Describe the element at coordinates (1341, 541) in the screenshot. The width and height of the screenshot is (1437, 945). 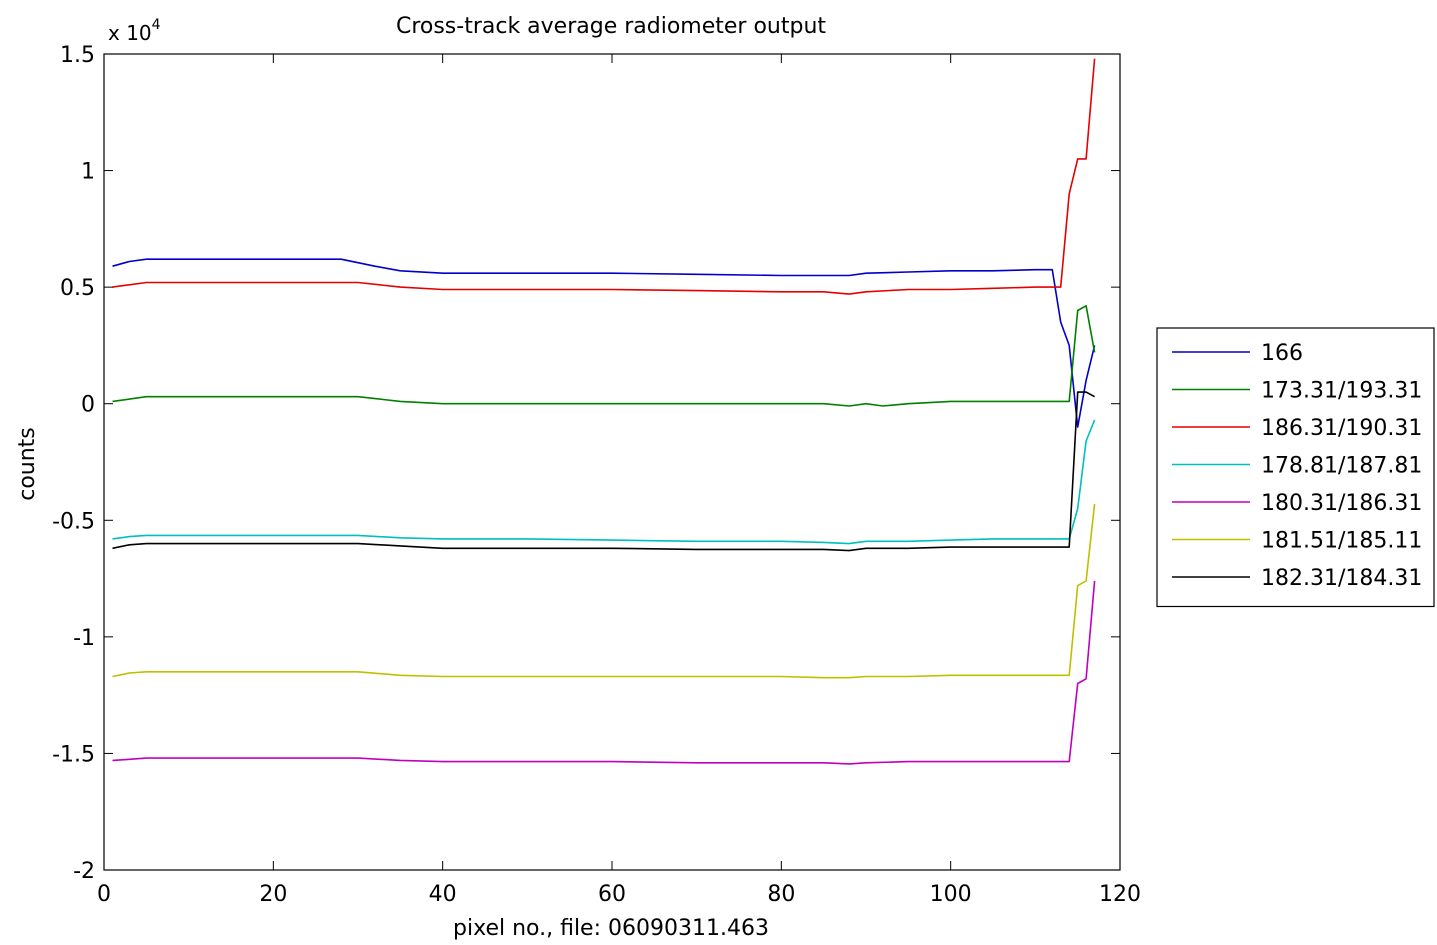
I see `legend-entry: 181.51/185.11` at that location.